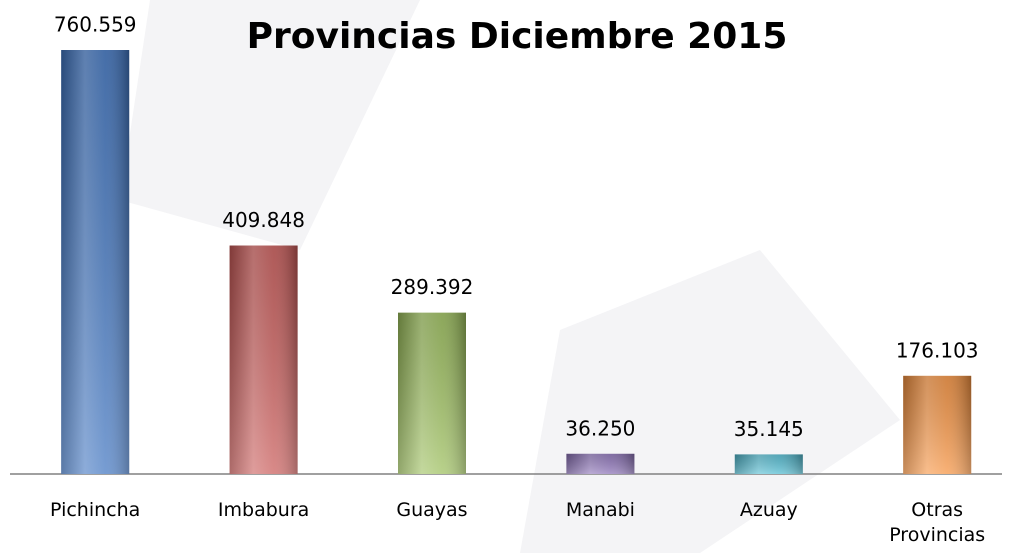  What do you see at coordinates (95, 510) in the screenshot?
I see `x-tick-label: Pichincha` at bounding box center [95, 510].